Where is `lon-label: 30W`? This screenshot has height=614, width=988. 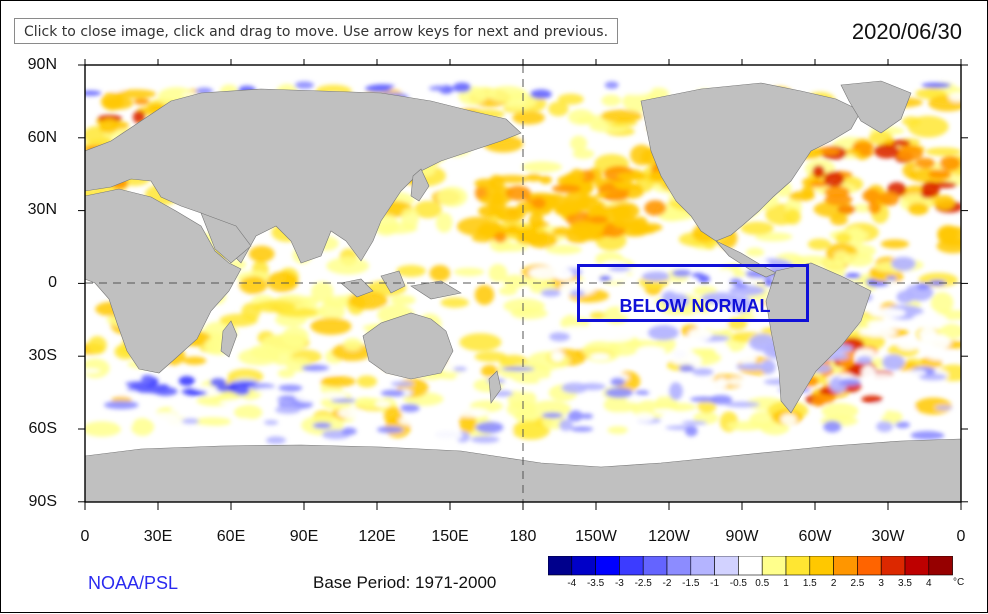
lon-label: 30W is located at coordinates (888, 536).